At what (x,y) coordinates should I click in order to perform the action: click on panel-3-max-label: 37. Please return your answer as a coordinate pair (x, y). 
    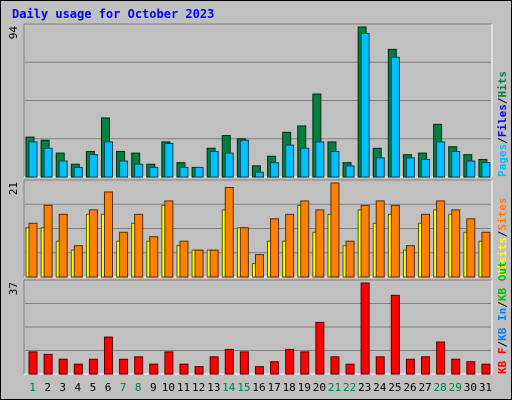
    Looking at the image, I should click on (13, 288).